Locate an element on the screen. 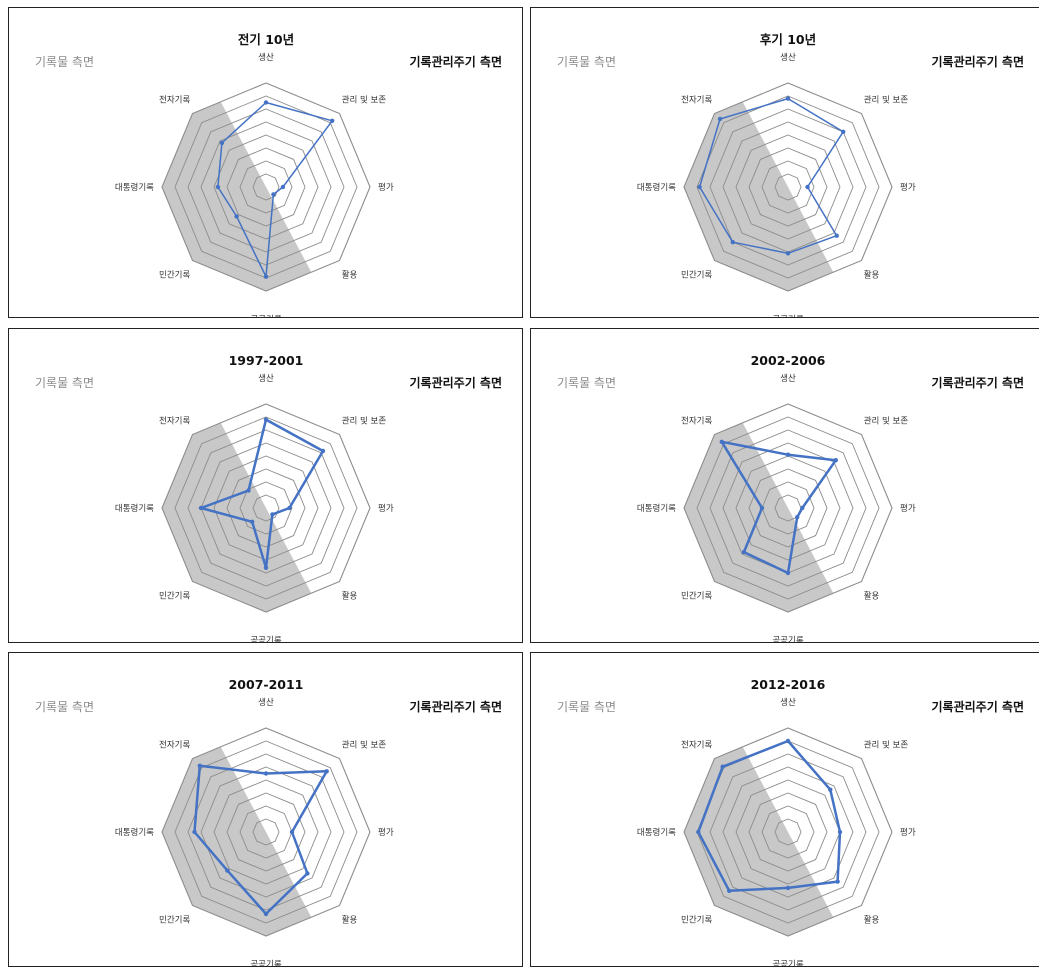  chart-title: 2007-2011 is located at coordinates (266, 684).